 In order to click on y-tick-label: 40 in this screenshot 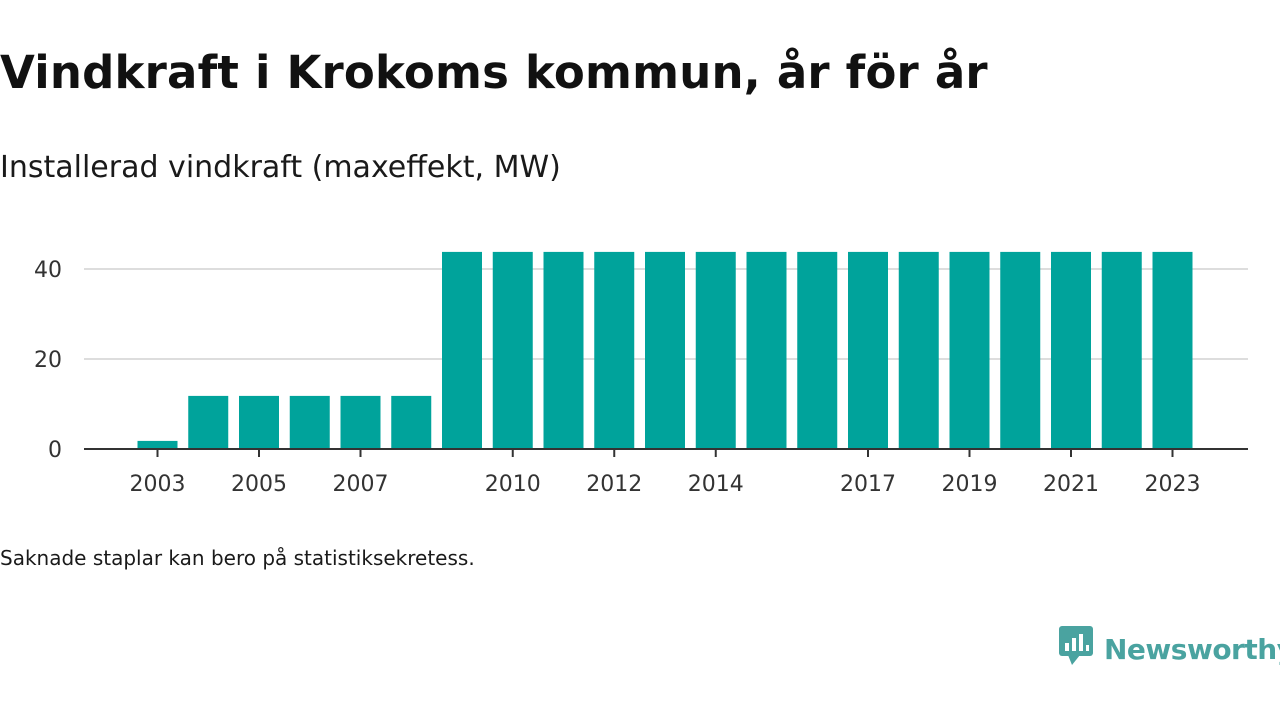, I will do `click(48, 270)`.